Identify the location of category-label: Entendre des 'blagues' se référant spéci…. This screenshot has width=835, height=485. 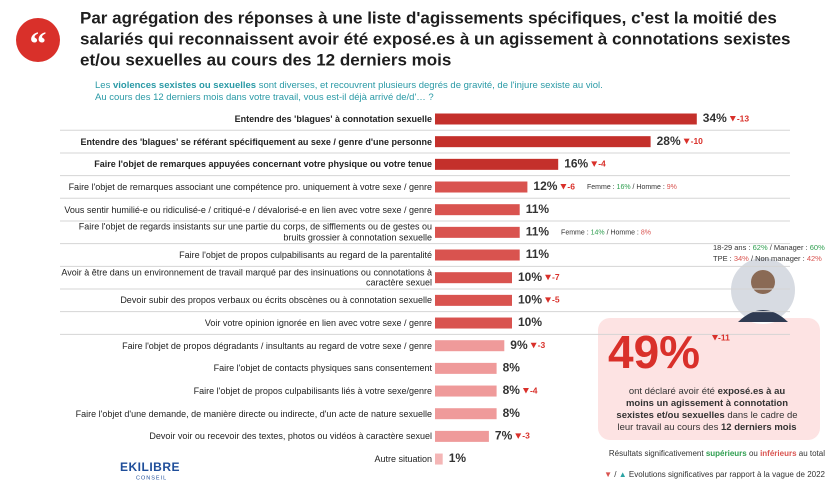
(256, 141).